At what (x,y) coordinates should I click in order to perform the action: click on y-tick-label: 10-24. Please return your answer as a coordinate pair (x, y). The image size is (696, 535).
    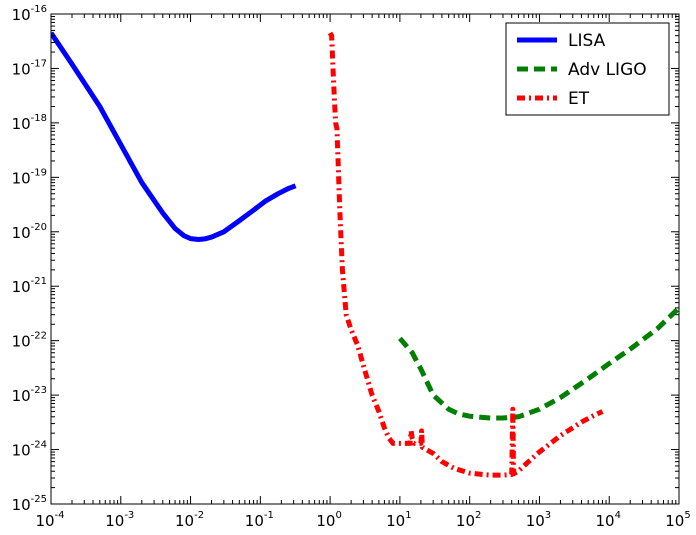
    Looking at the image, I should click on (29, 450).